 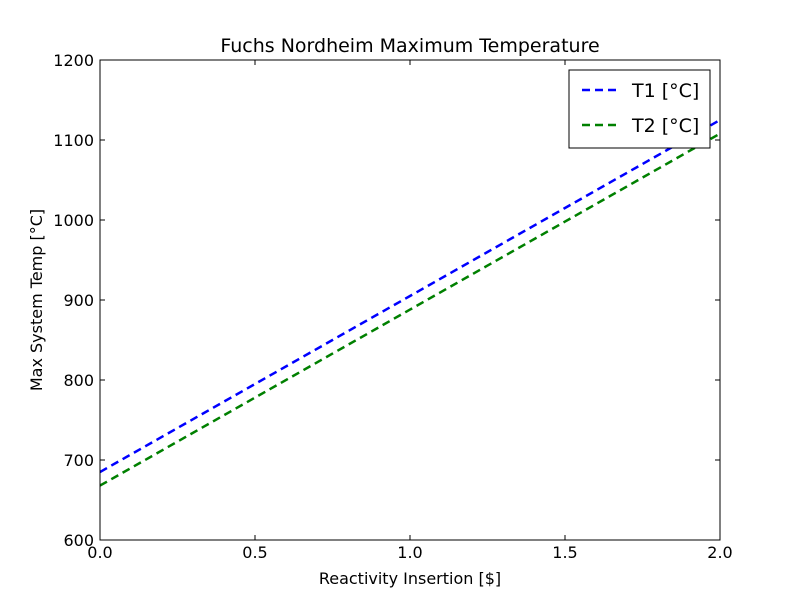 I want to click on legend: T1 [°C] T2 [°C], so click(x=639, y=109).